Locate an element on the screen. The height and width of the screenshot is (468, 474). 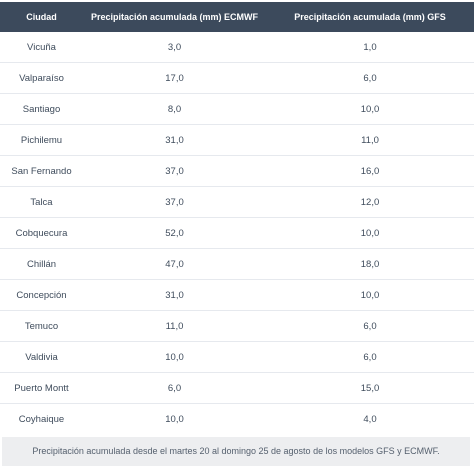
ecmwf-value-cell: 52,0 is located at coordinates (174, 233).